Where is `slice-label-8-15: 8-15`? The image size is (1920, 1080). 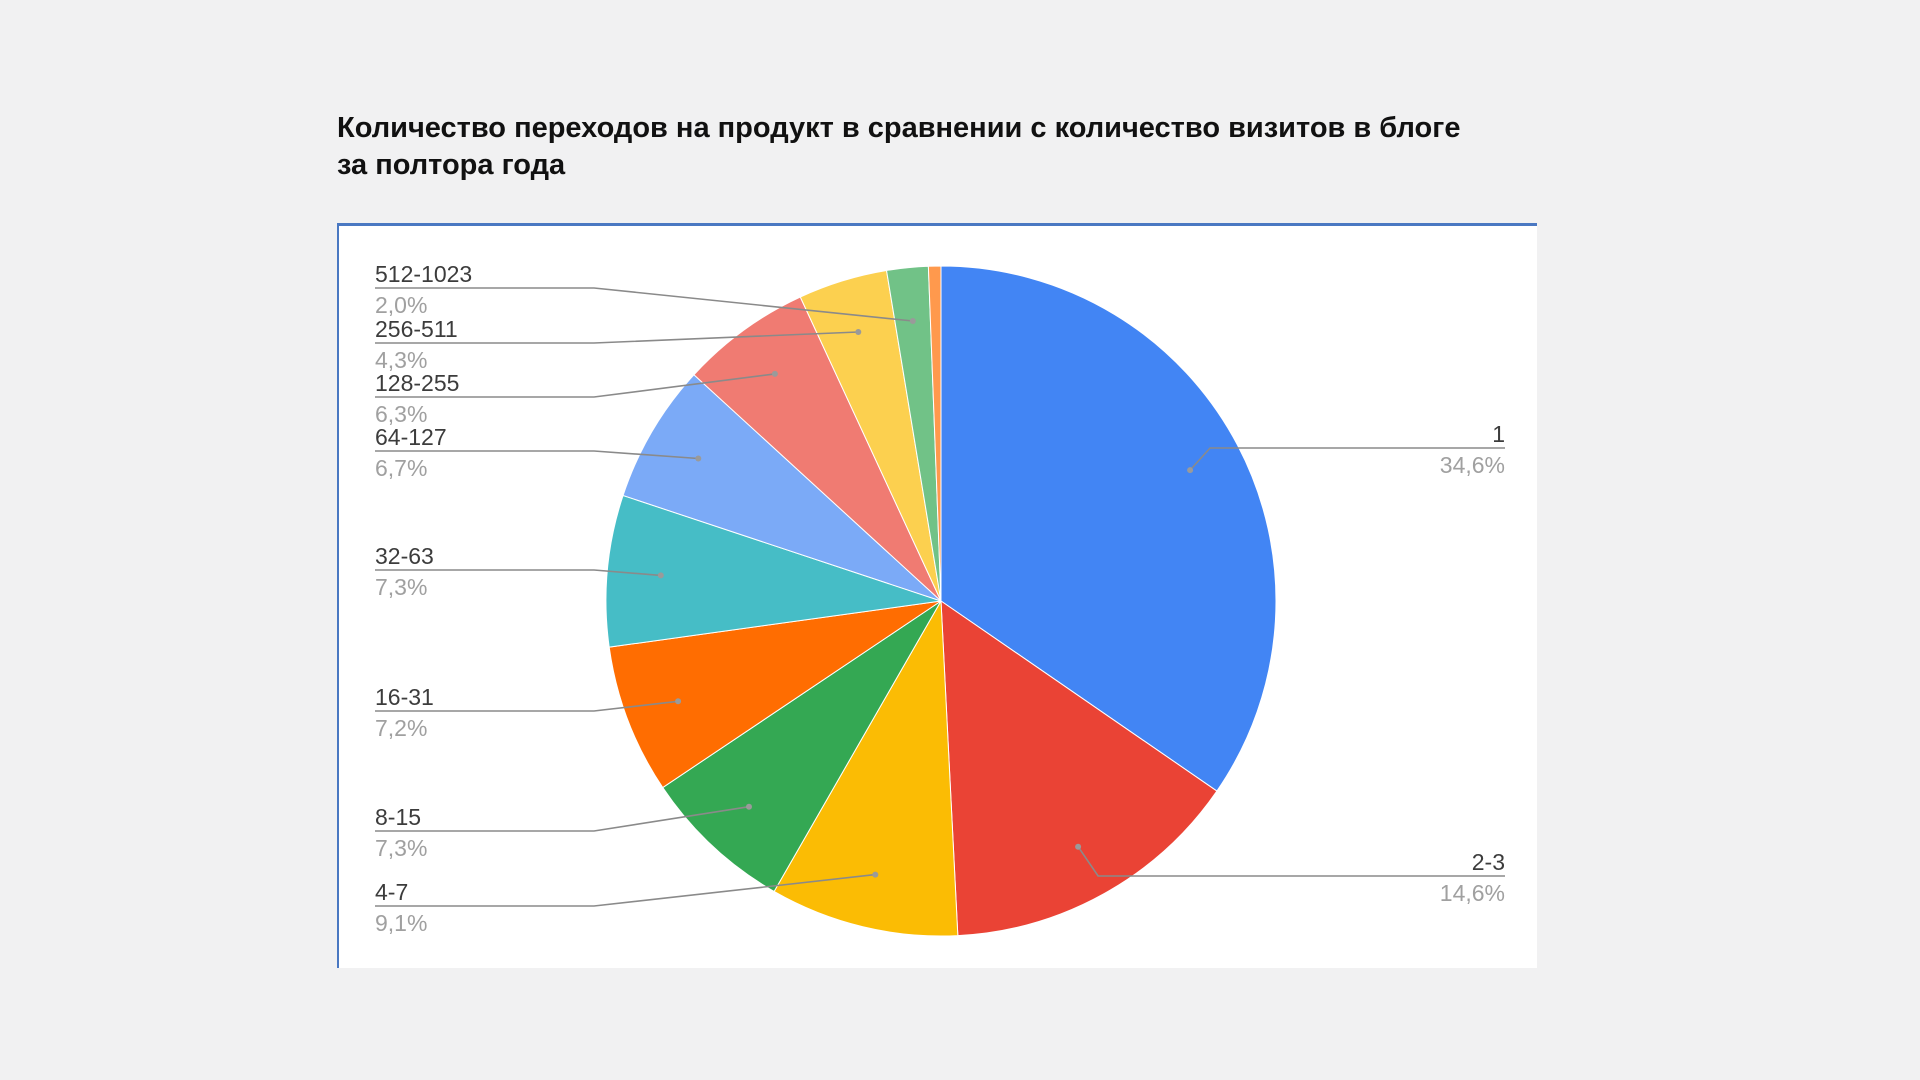 slice-label-8-15: 8-15 is located at coordinates (398, 817).